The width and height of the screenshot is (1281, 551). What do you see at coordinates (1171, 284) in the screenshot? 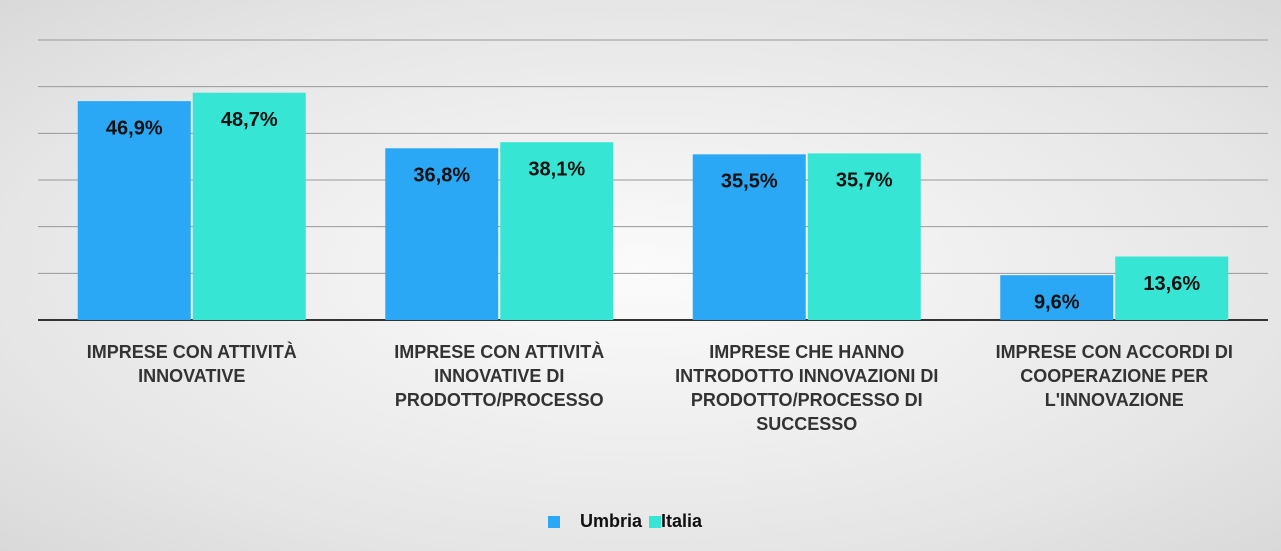
I see `value-label: 13,6%` at bounding box center [1171, 284].